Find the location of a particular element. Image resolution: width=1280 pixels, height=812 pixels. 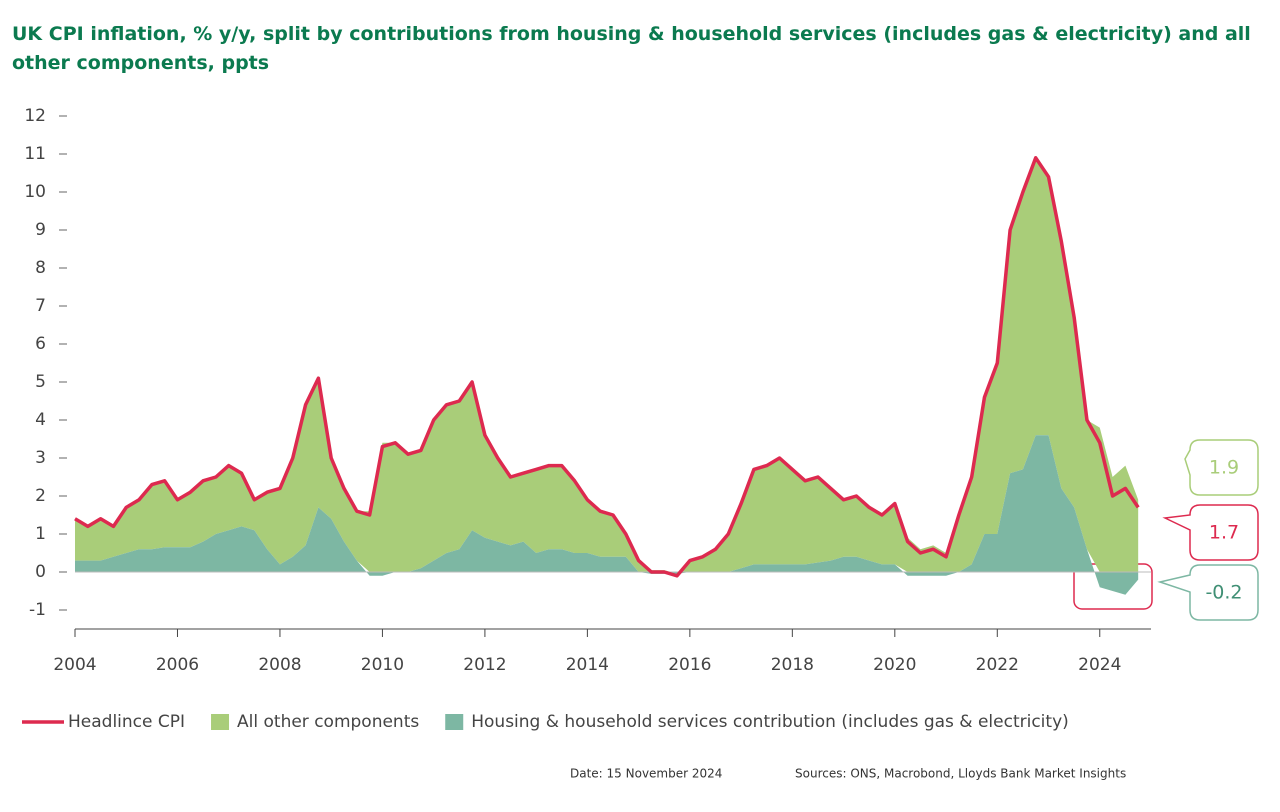

callout-label: -0.2 is located at coordinates (1223, 593).